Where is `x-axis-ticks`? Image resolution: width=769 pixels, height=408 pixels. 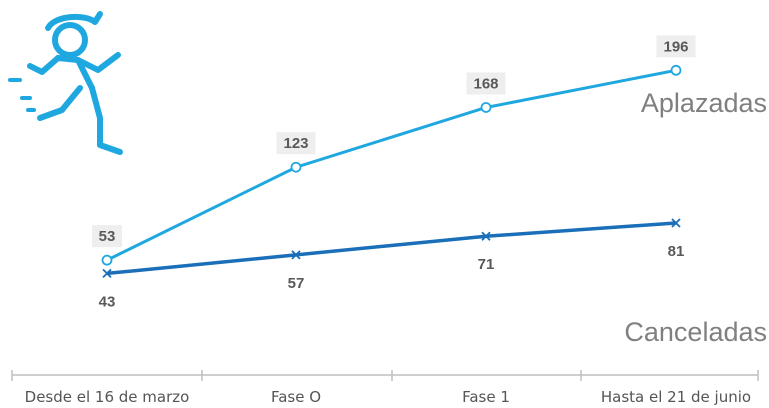
x-axis-ticks is located at coordinates (385, 375).